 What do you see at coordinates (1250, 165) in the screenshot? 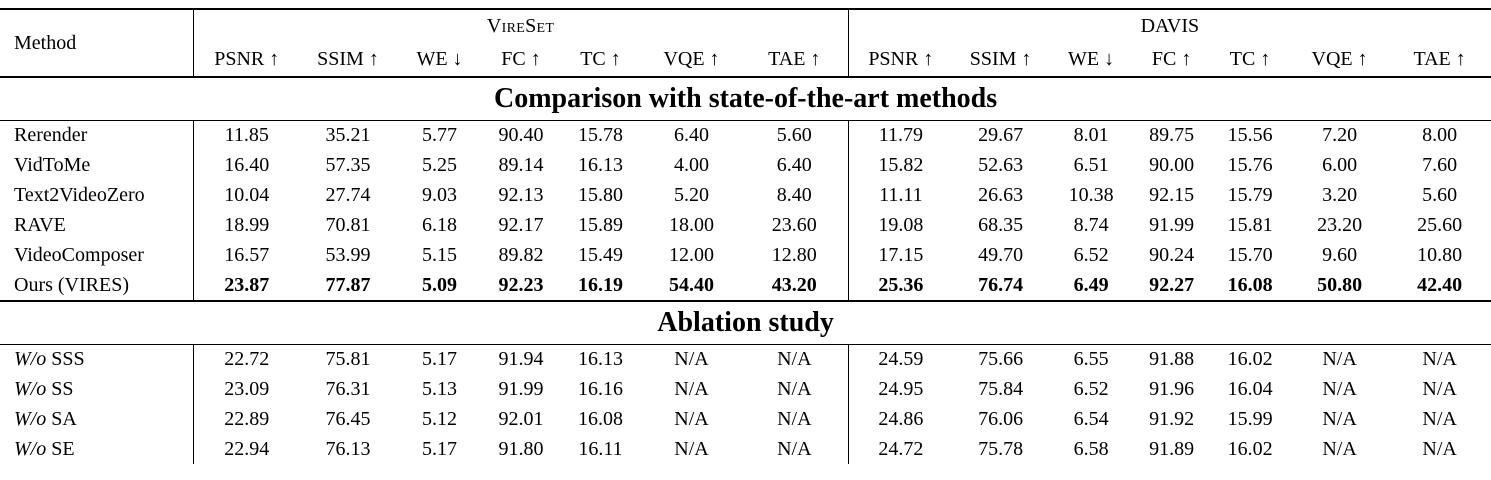
I see `metric-value: 15.76` at bounding box center [1250, 165].